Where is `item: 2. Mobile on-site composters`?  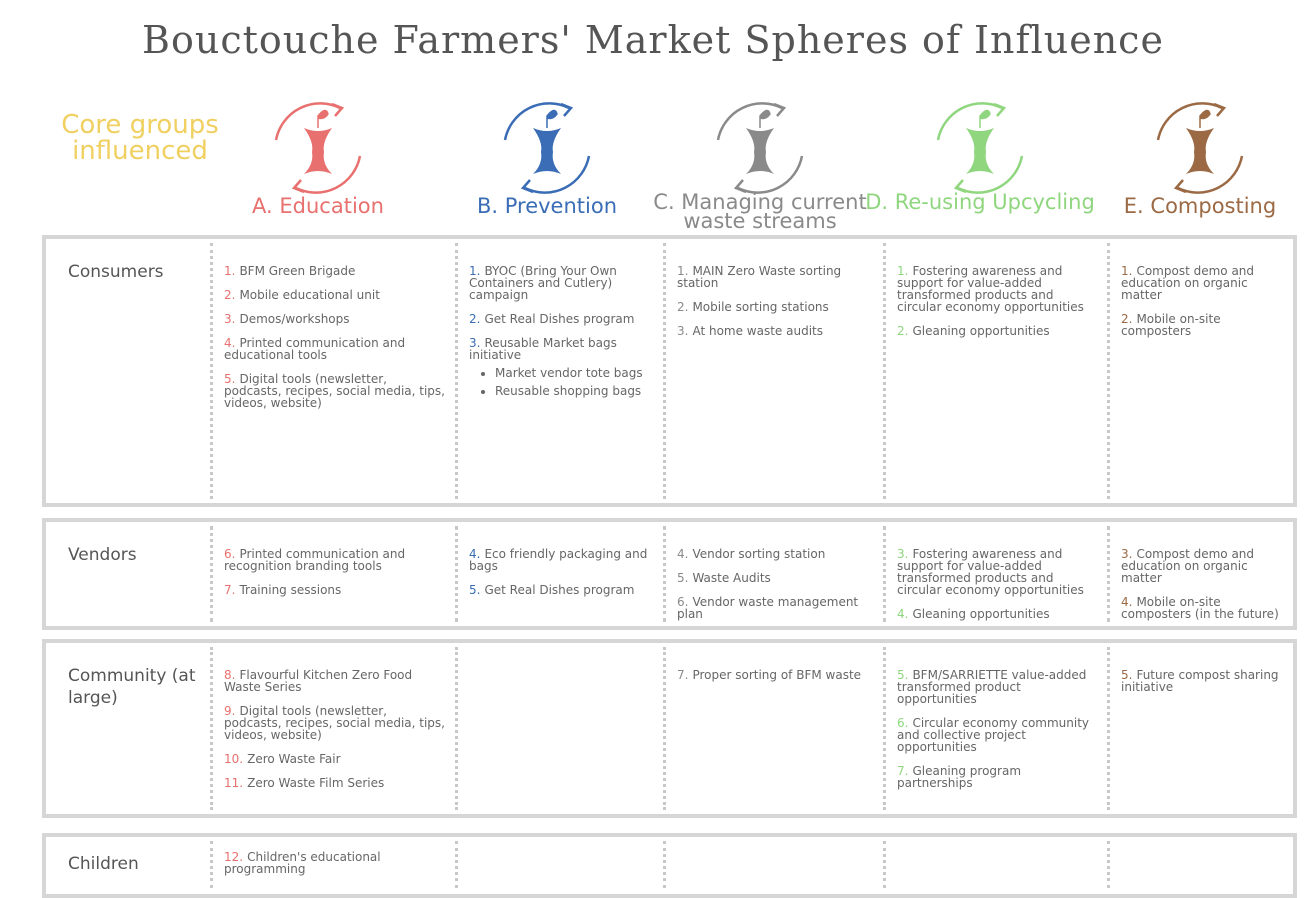 item: 2. Mobile on-site composters is located at coordinates (1205, 325).